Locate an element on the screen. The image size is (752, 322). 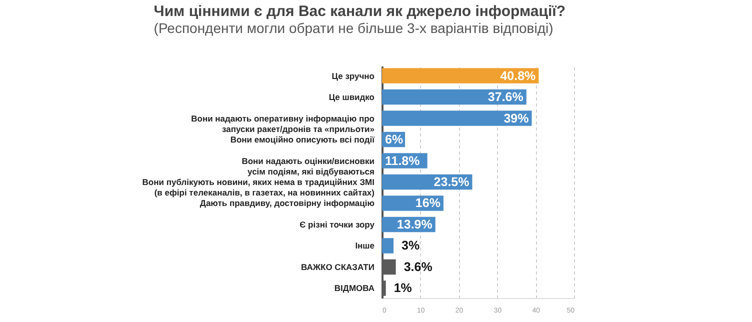
data-label: 16% is located at coordinates (427, 203).